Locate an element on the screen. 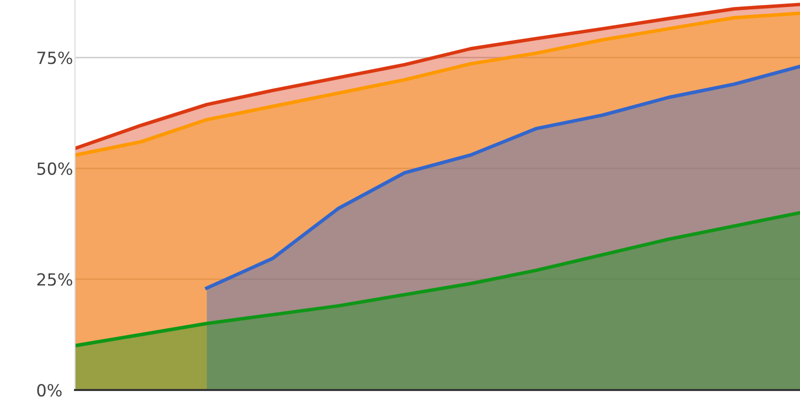 This screenshot has width=800, height=399. y-tick-label: 25% is located at coordinates (54, 279).